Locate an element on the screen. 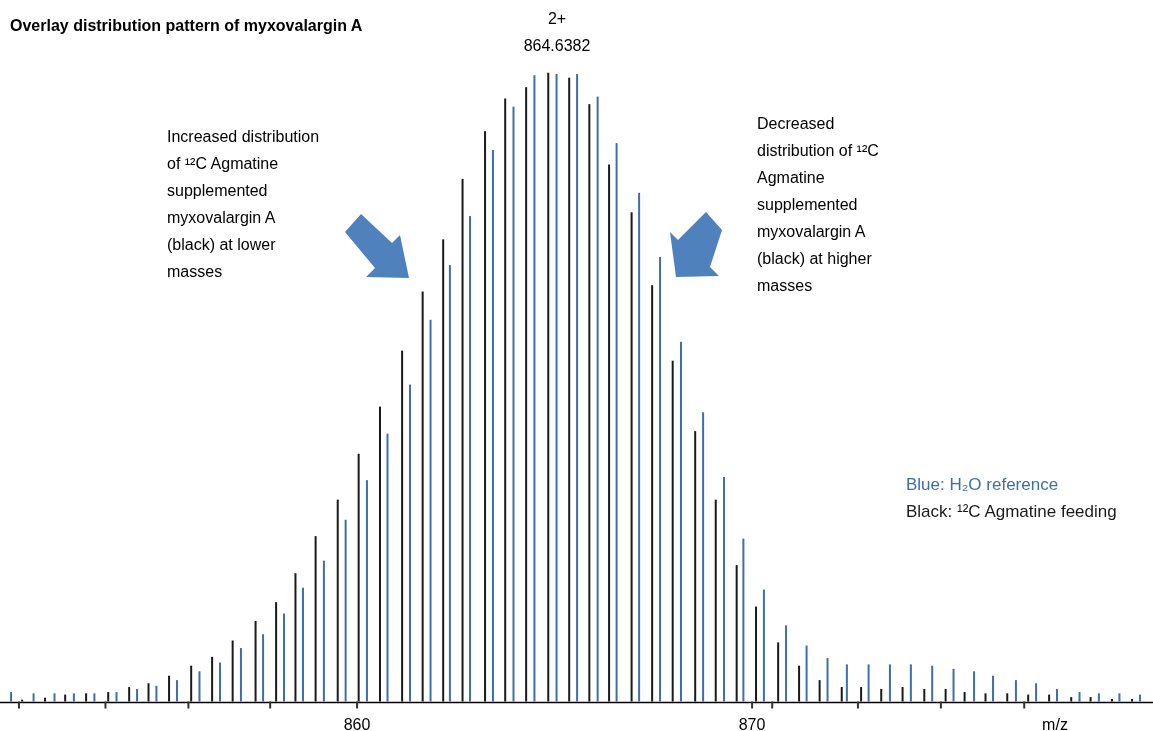 Image resolution: width=1153 pixels, height=731 pixels. text: Black: ¹²C Agmatine feeding is located at coordinates (1011, 511).